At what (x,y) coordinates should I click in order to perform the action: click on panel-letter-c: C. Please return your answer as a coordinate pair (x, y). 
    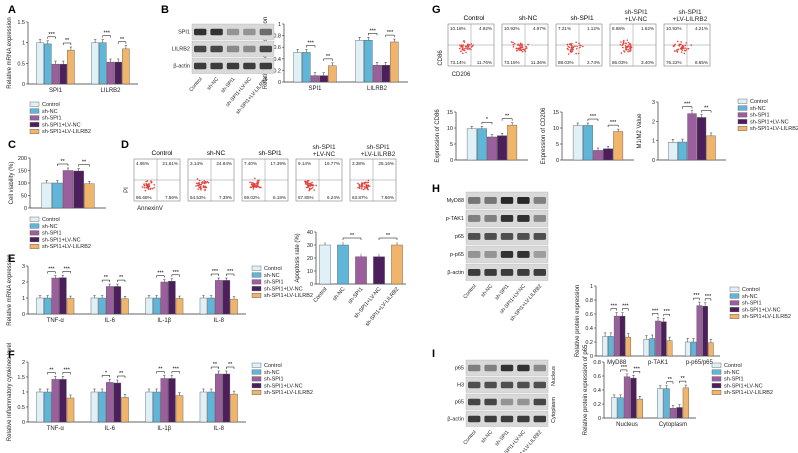
    Looking at the image, I should click on (12, 145).